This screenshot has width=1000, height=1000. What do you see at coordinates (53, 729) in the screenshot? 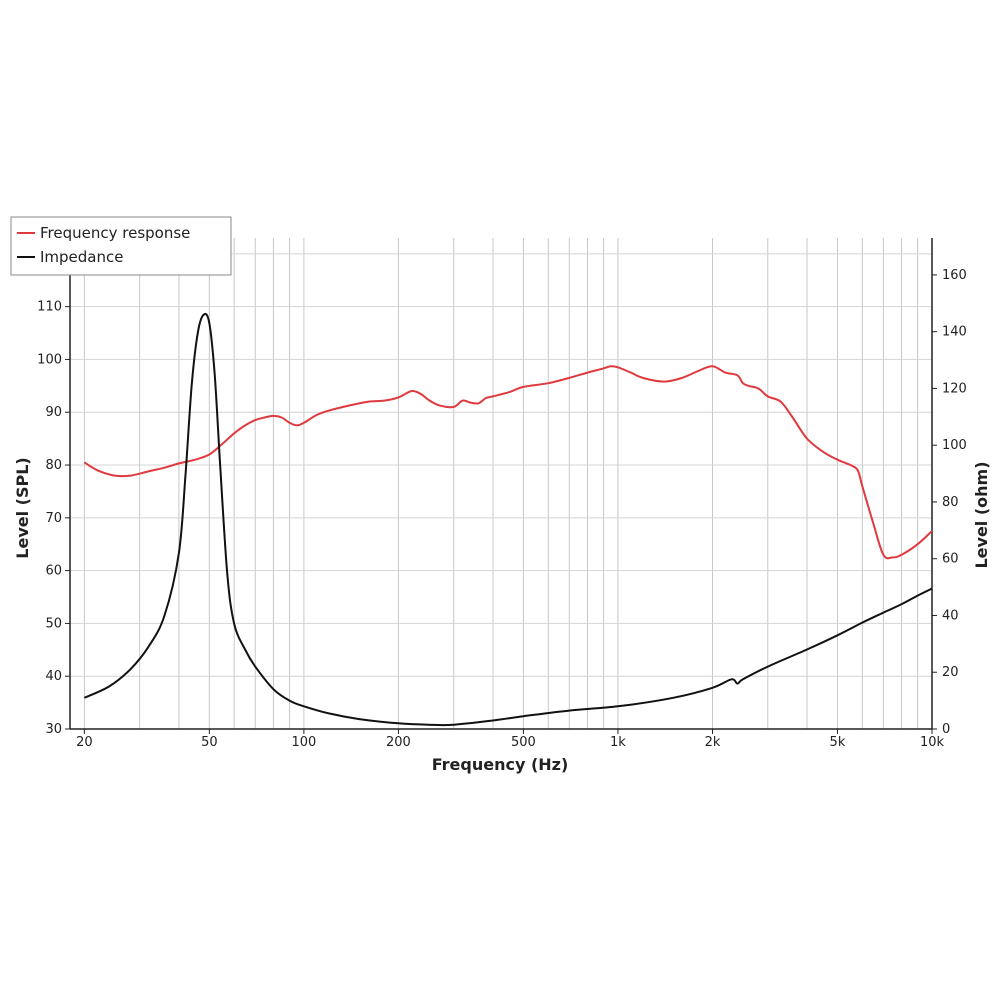
I see `y-tick-label-left: 30` at bounding box center [53, 729].